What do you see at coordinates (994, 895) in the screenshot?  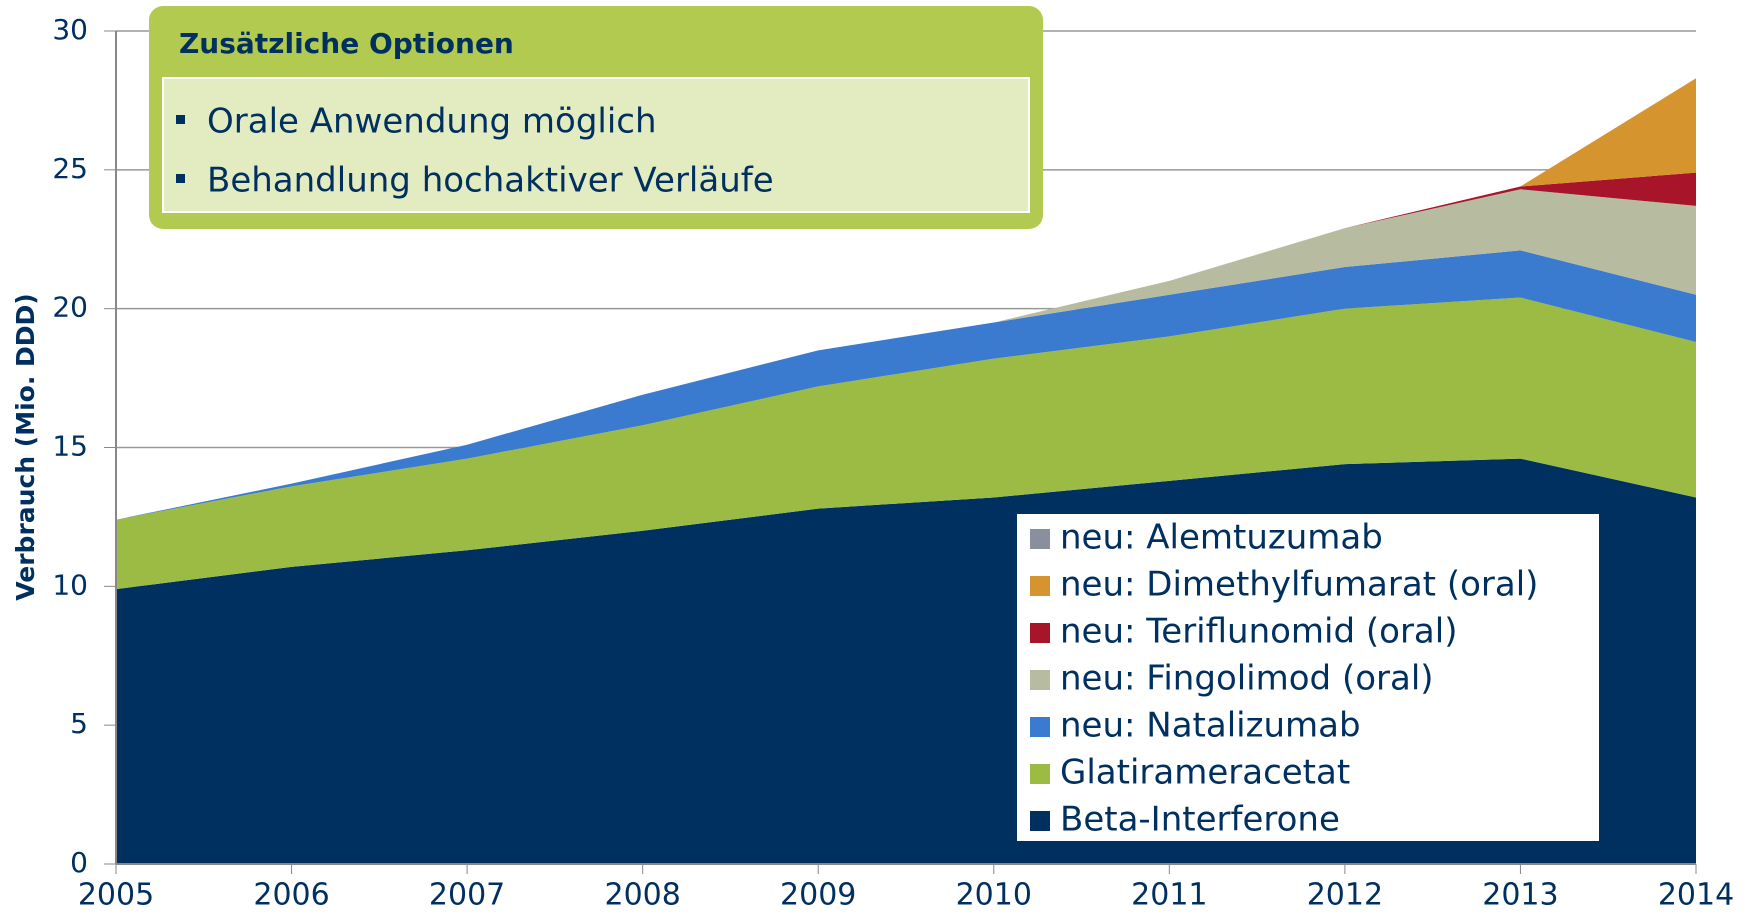 I see `x-tick-label: 2010` at bounding box center [994, 895].